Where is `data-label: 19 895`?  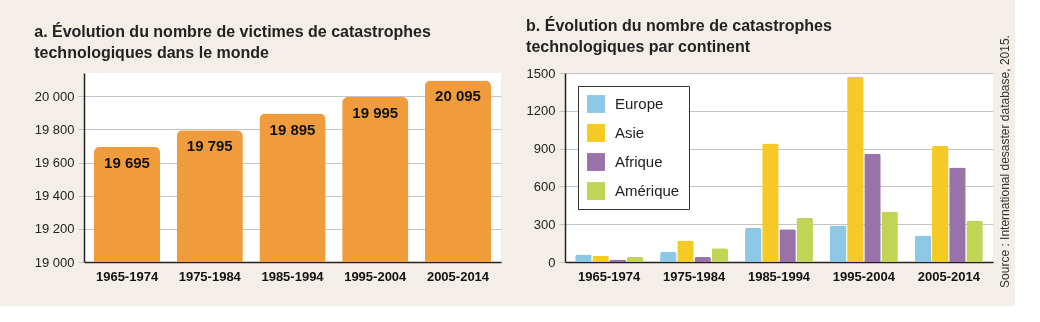
data-label: 19 895 is located at coordinates (292, 129).